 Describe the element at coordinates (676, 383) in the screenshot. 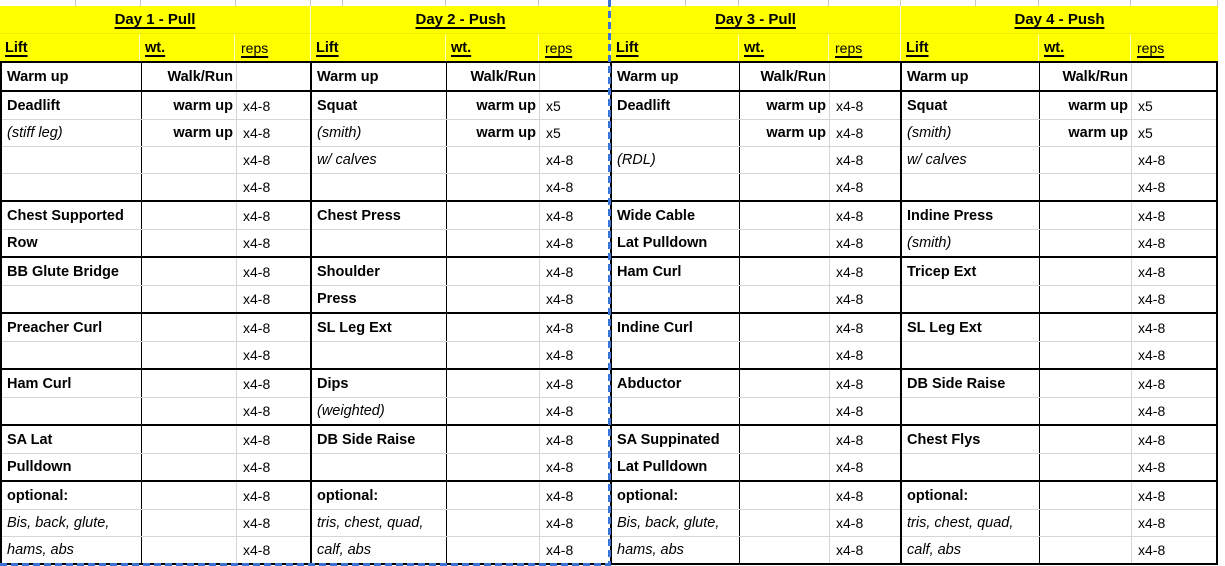

I see `cell-lift: Abductor` at that location.